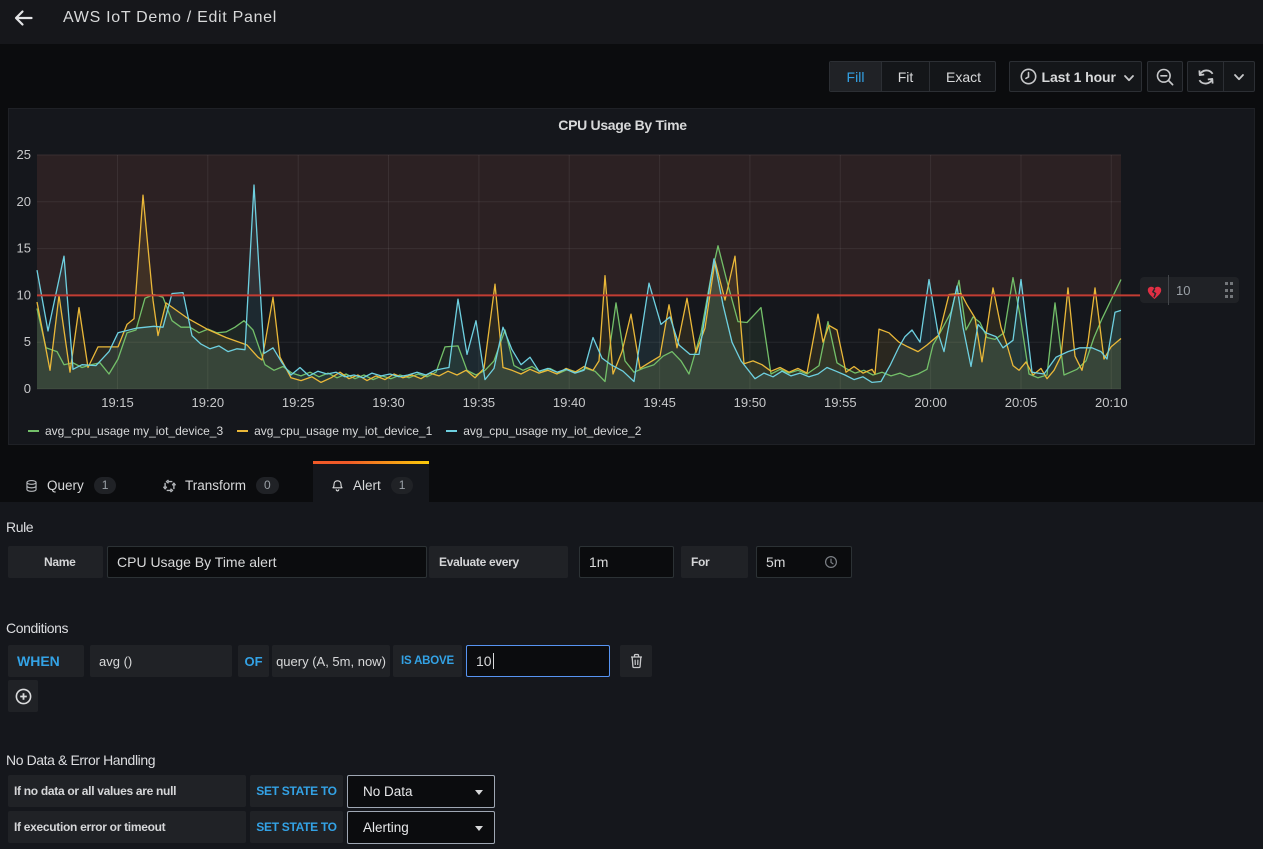 The height and width of the screenshot is (849, 1263). I want to click on svg-text: 25, so click(24, 154).